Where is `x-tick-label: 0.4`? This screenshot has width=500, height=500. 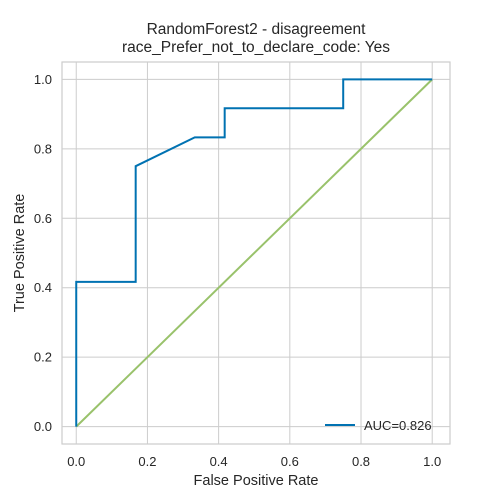
x-tick-label: 0.4 is located at coordinates (219, 461).